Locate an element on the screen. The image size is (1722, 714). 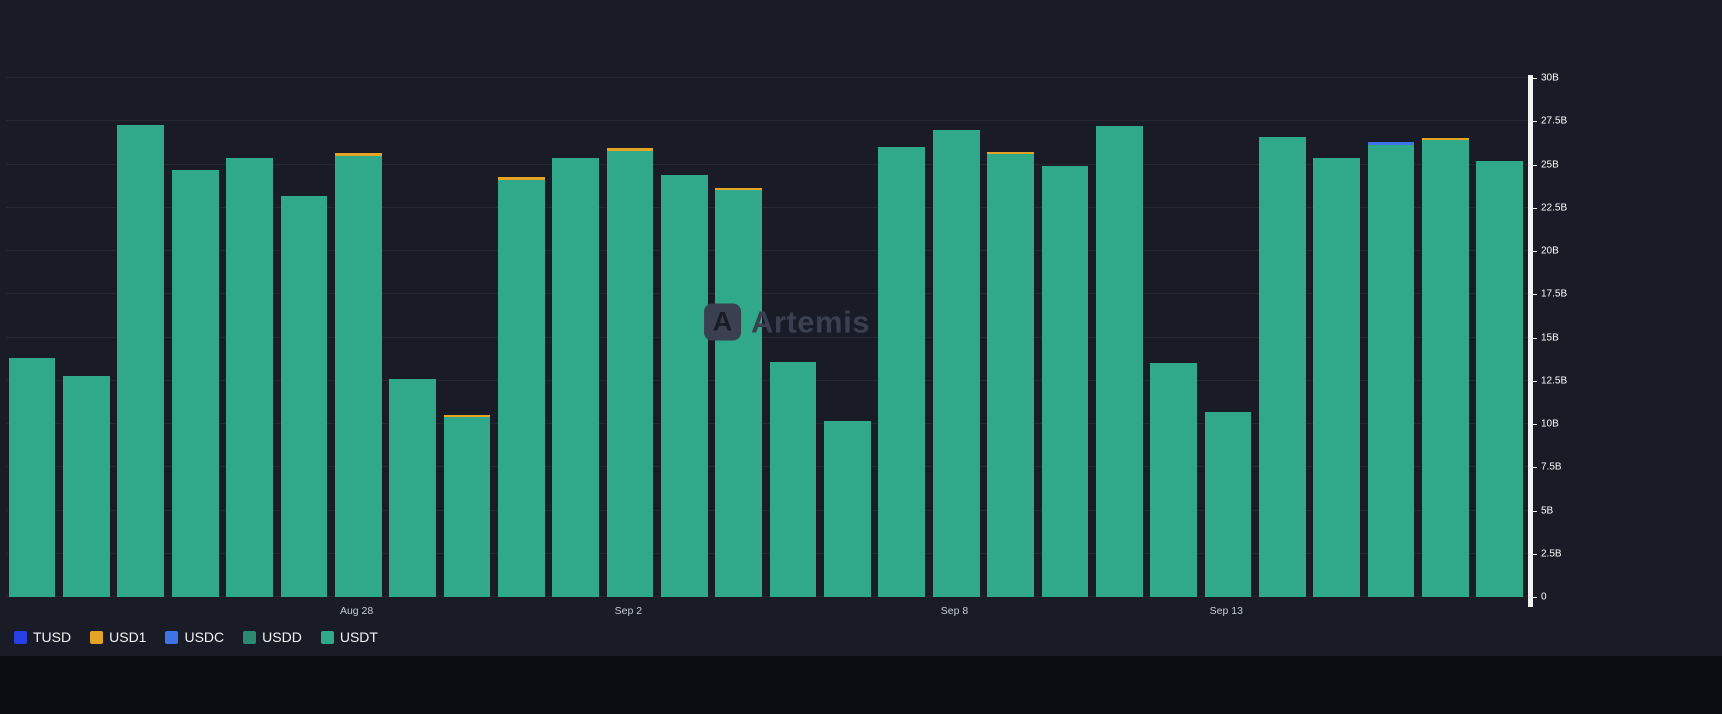
y-axis-label: 25B is located at coordinates (1550, 164).